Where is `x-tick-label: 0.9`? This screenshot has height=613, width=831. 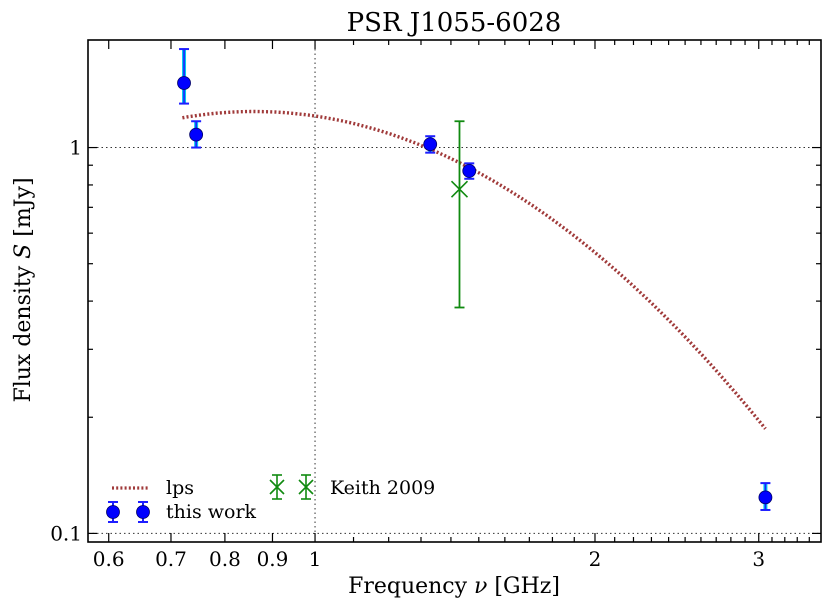 x-tick-label: 0.9 is located at coordinates (273, 559).